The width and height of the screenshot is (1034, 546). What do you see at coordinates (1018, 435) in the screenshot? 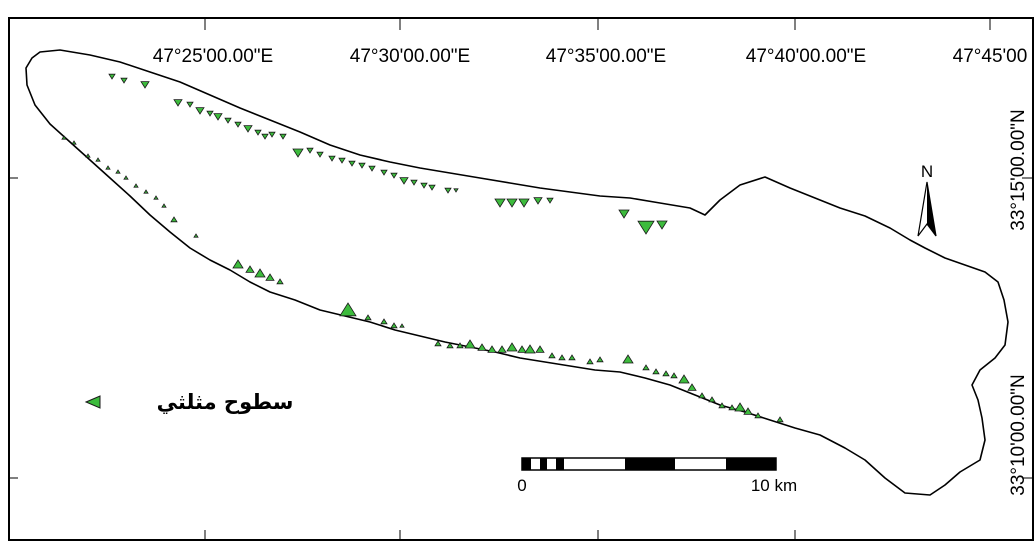
I see `lat-label-2: 33°10'00.00"N` at bounding box center [1018, 435].